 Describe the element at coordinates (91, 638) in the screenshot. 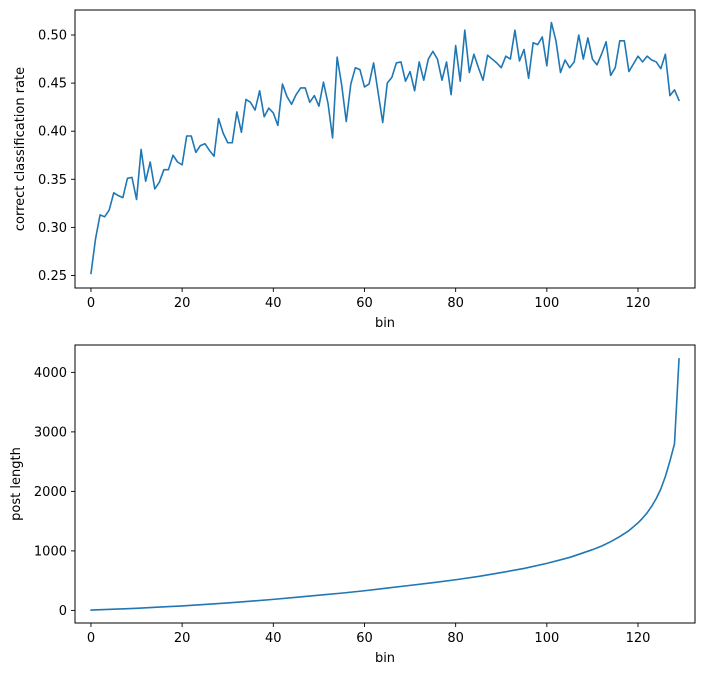

I see `length-x-tick-label: 0` at that location.